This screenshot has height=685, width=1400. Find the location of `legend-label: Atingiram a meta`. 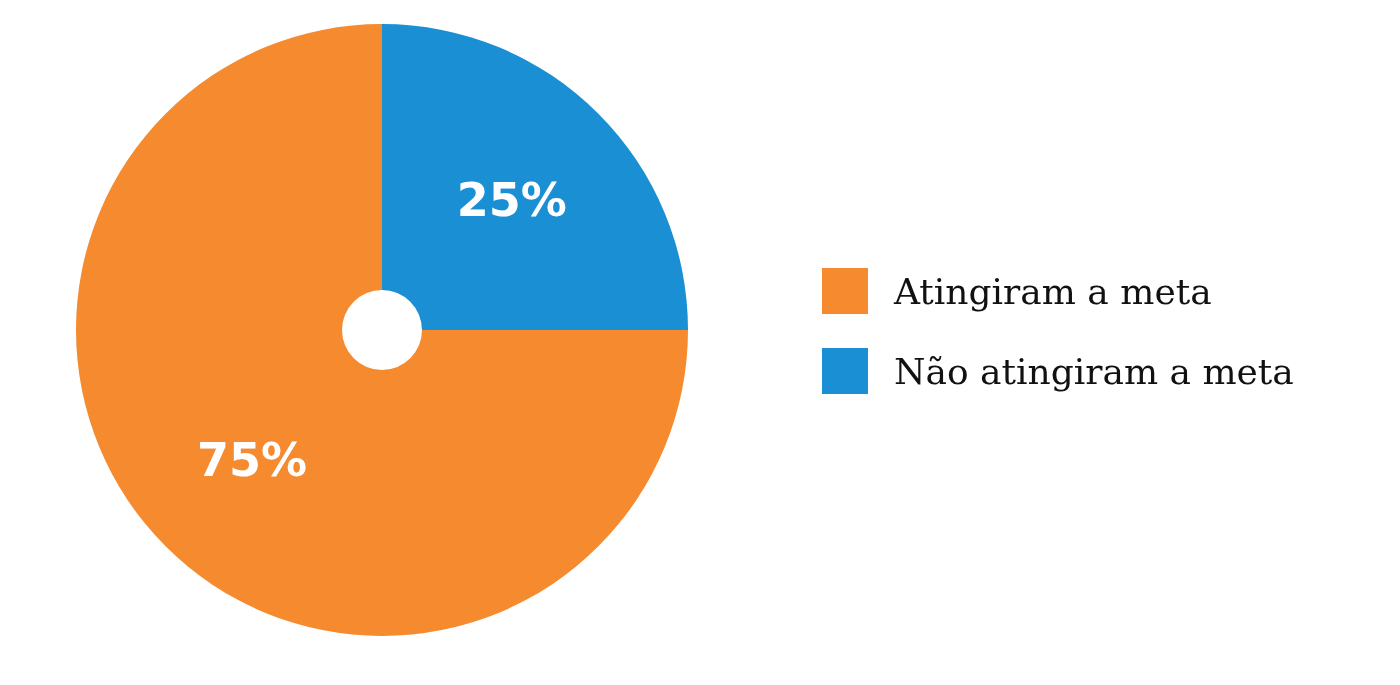

legend-label: Atingiram a meta is located at coordinates (1052, 291).